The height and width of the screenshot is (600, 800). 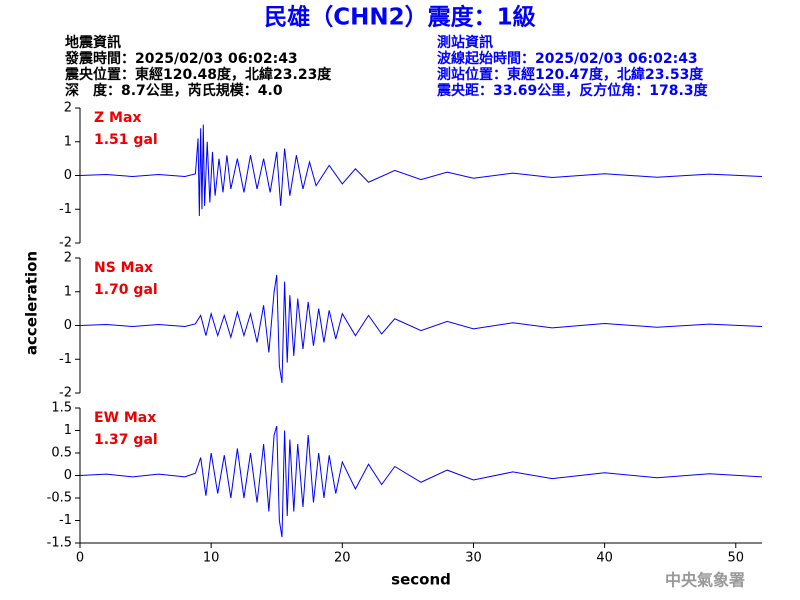 I want to click on x-tick-label: 50, so click(x=735, y=558).